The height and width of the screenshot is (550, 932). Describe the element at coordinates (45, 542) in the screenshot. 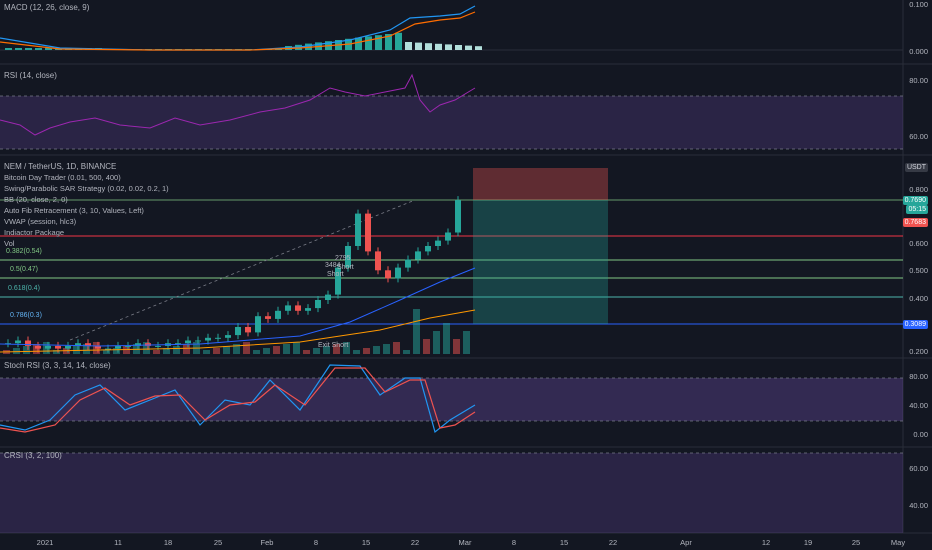

I see `time-tick: 2021` at that location.